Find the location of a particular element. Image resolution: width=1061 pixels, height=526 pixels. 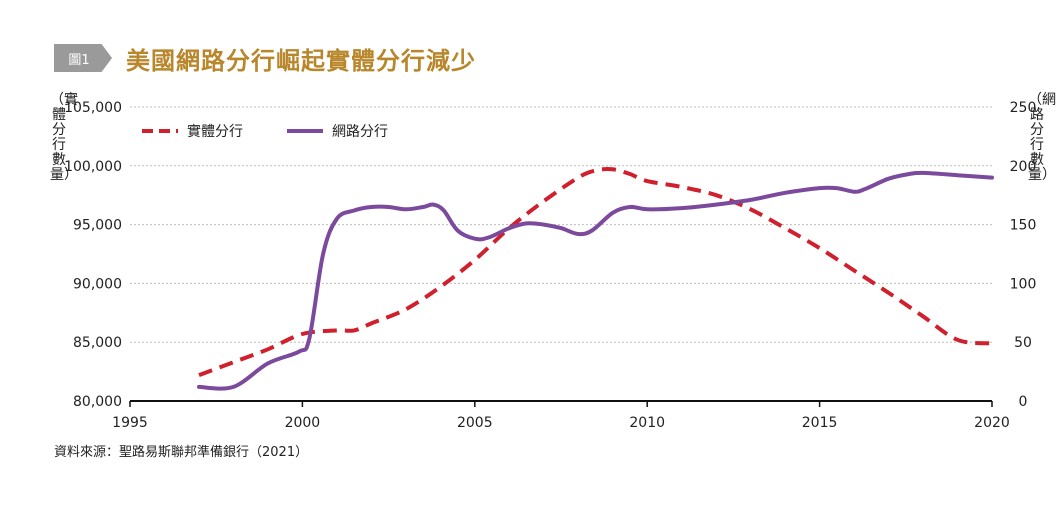

right-y-tick-label: 200 is located at coordinates (1023, 167).